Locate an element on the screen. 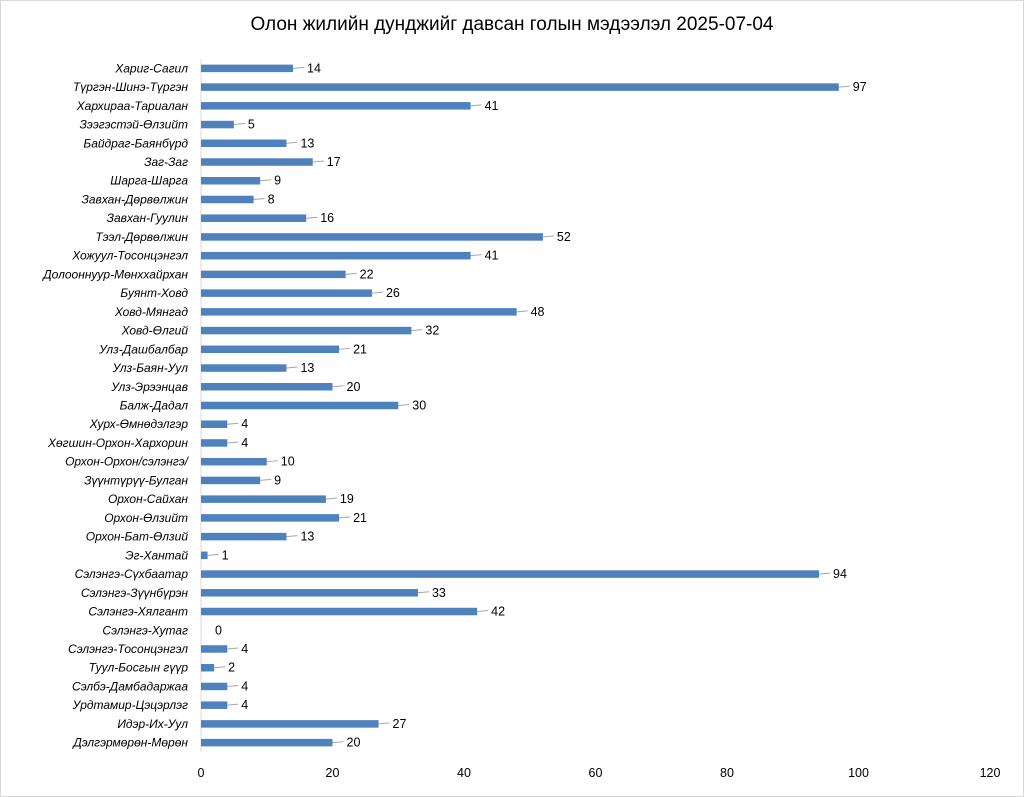  data-label: 14 is located at coordinates (314, 68).